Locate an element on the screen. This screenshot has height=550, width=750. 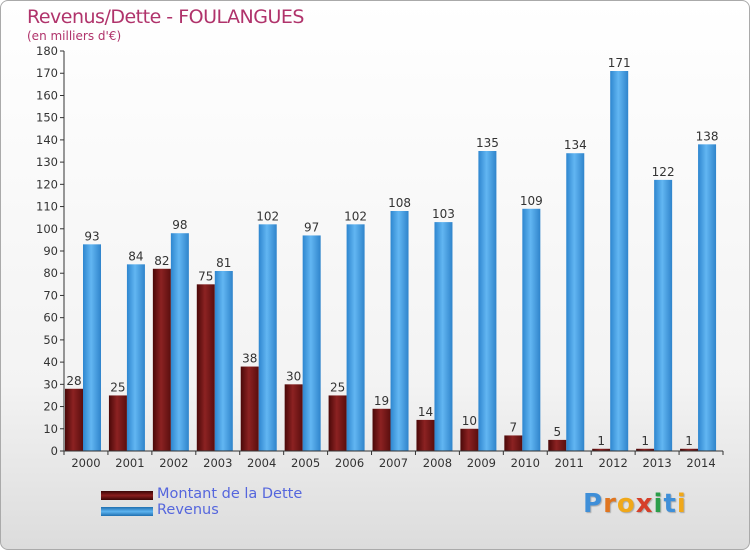
value-label-dette: 19 is located at coordinates (381, 401).